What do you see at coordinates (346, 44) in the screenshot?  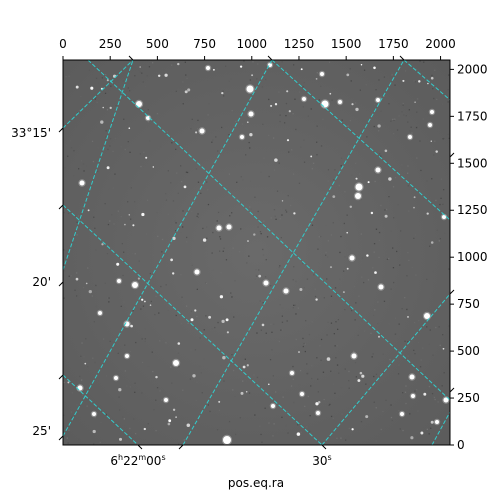 I see `top-tick-label: 1500` at bounding box center [346, 44].